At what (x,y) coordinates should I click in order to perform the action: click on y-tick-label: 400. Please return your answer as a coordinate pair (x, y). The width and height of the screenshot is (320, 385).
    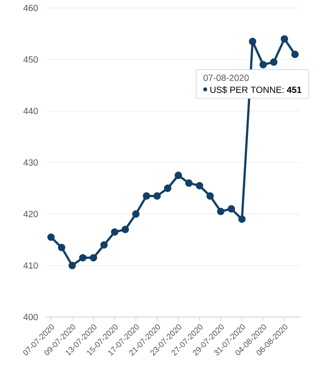
    Looking at the image, I should click on (30, 317).